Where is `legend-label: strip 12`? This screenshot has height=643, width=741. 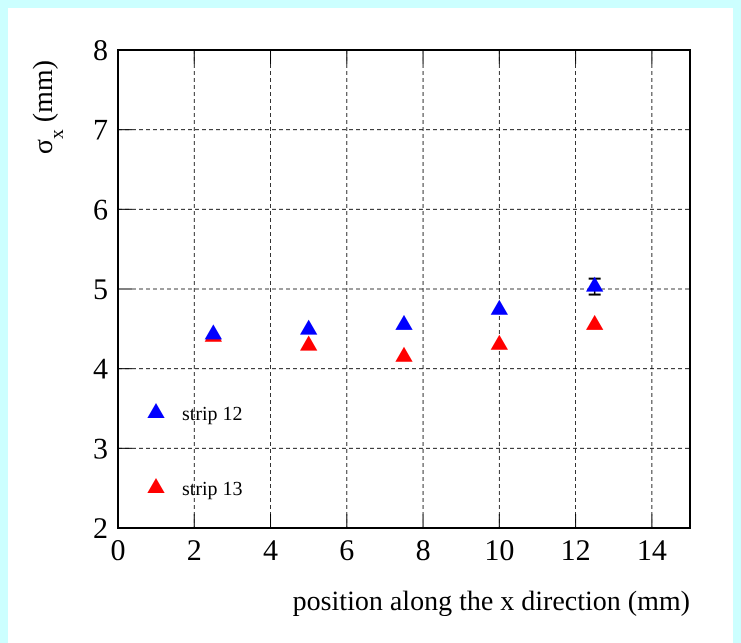 legend-label: strip 12 is located at coordinates (212, 414).